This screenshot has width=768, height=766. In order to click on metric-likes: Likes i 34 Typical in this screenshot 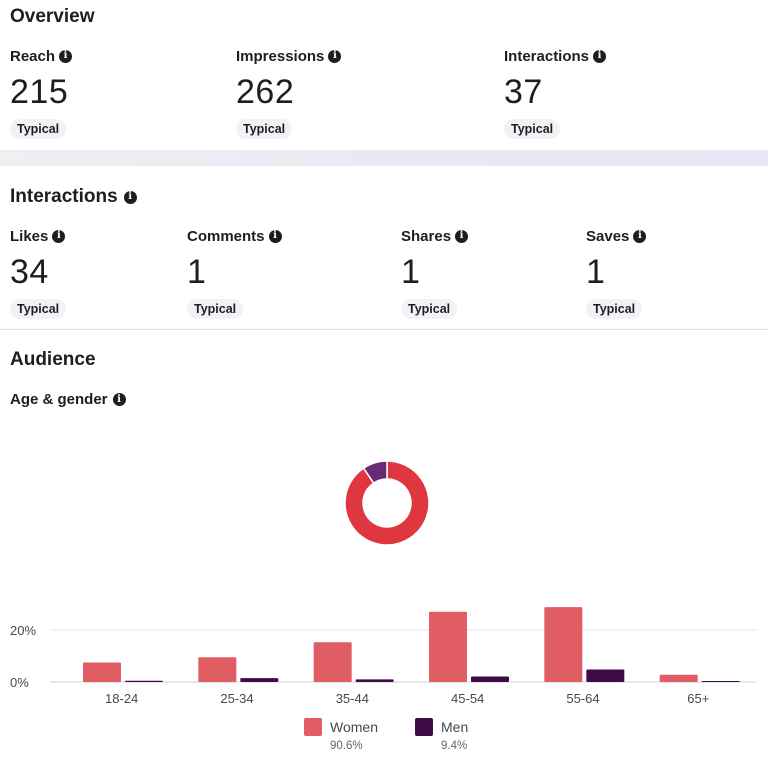, I will do `click(38, 273)`.